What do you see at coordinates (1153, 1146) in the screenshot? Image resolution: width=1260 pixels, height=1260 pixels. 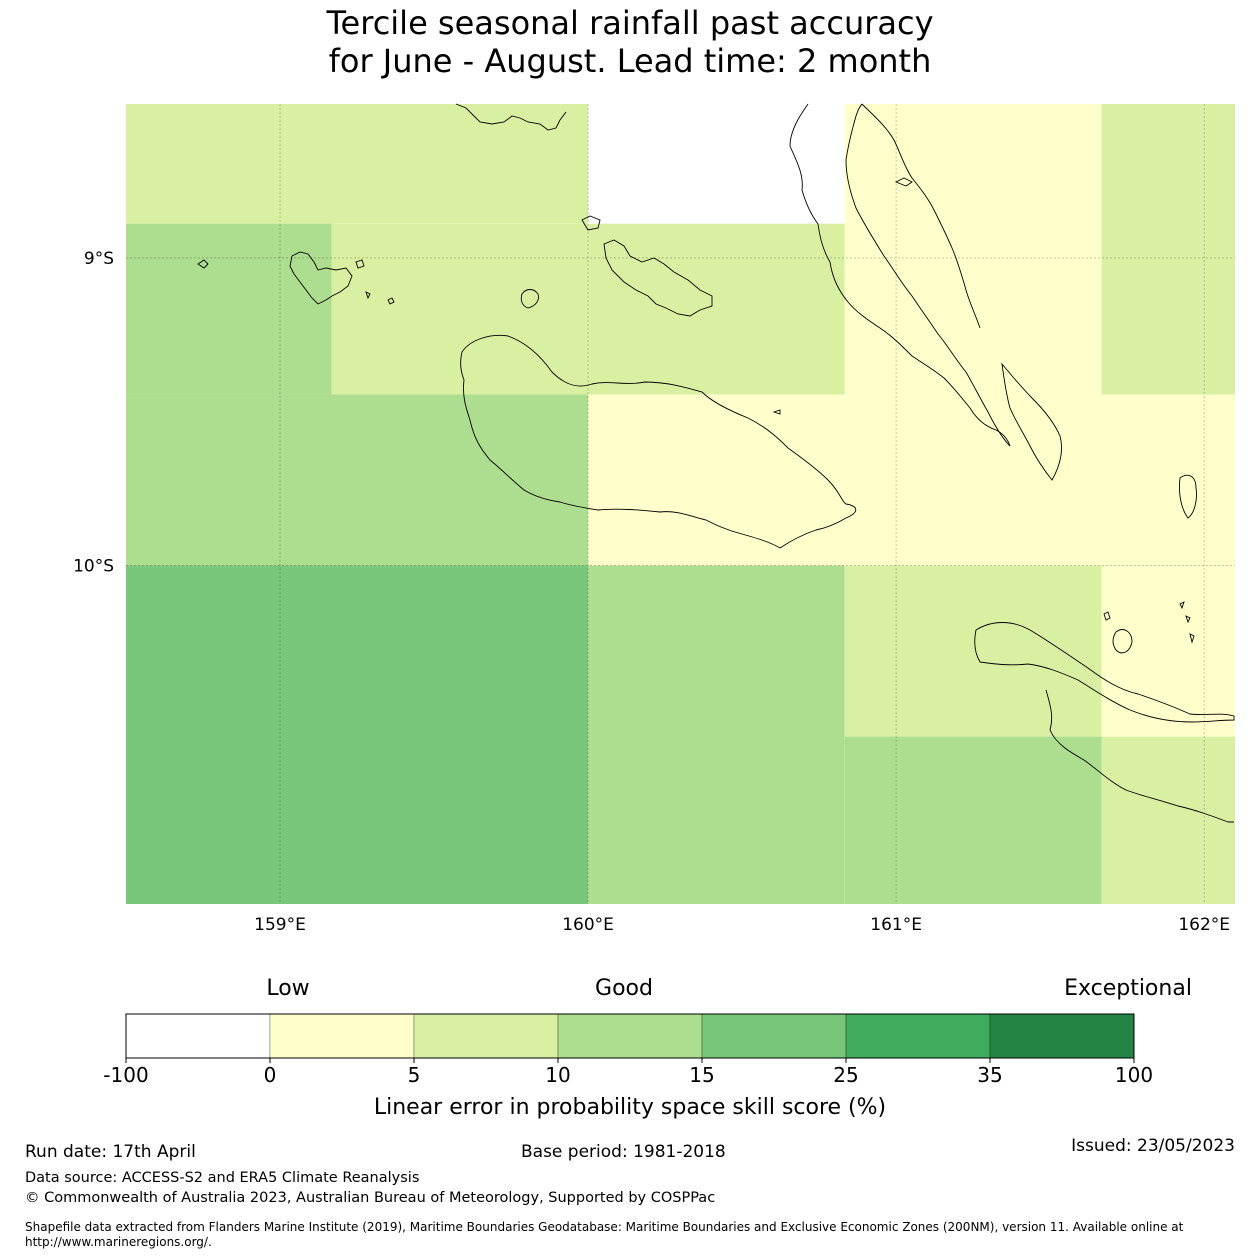 I see `issued-date: Issued: 23/05/2023` at bounding box center [1153, 1146].